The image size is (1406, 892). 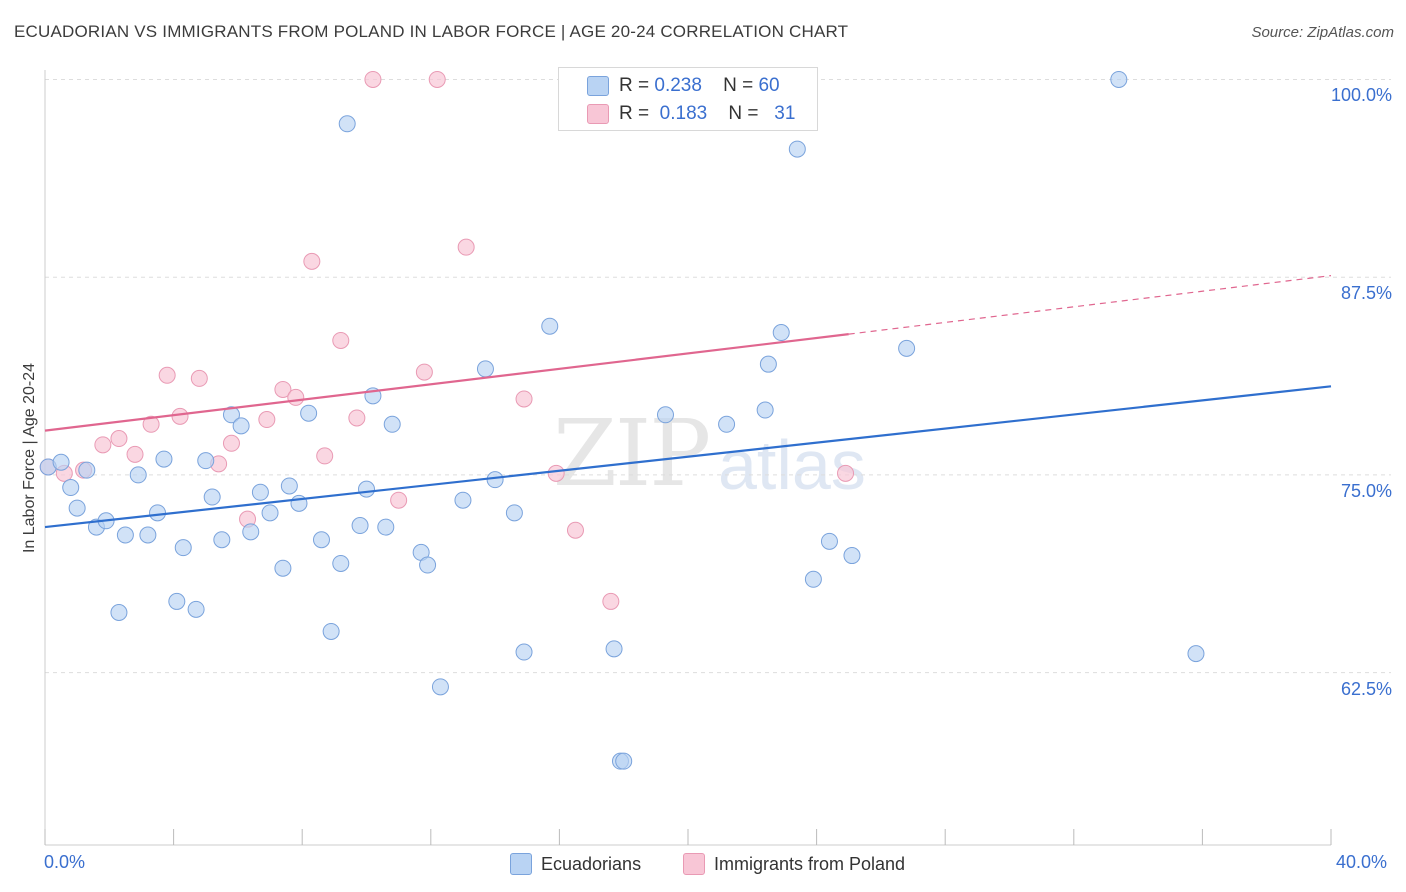 I want to click on chart-source: Source: ZipAtlas.com, so click(x=1322, y=32).